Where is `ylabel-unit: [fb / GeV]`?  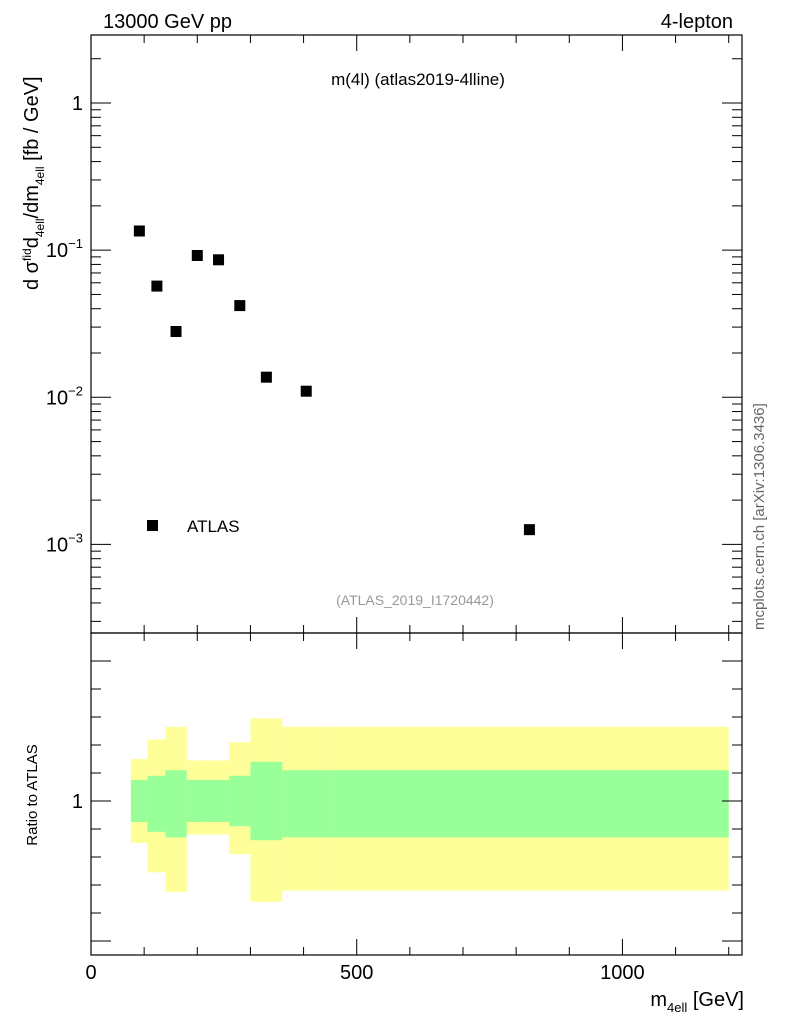 ylabel-unit: [fb / GeV] is located at coordinates (32, 121).